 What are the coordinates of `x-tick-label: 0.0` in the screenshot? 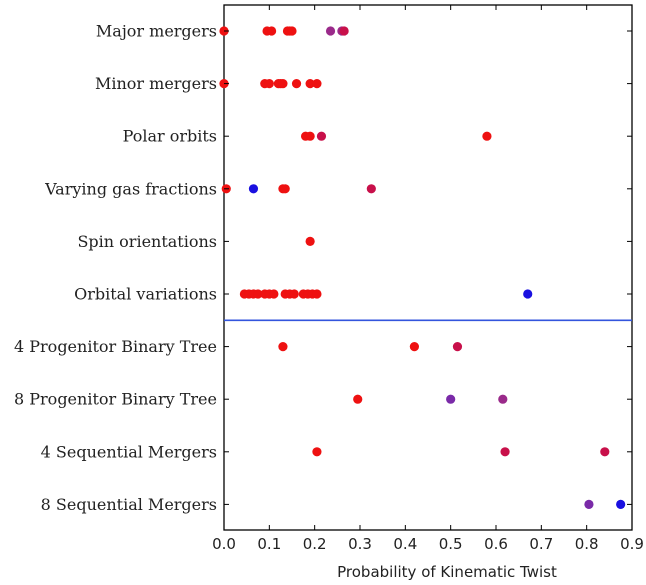 It's located at (224, 544).